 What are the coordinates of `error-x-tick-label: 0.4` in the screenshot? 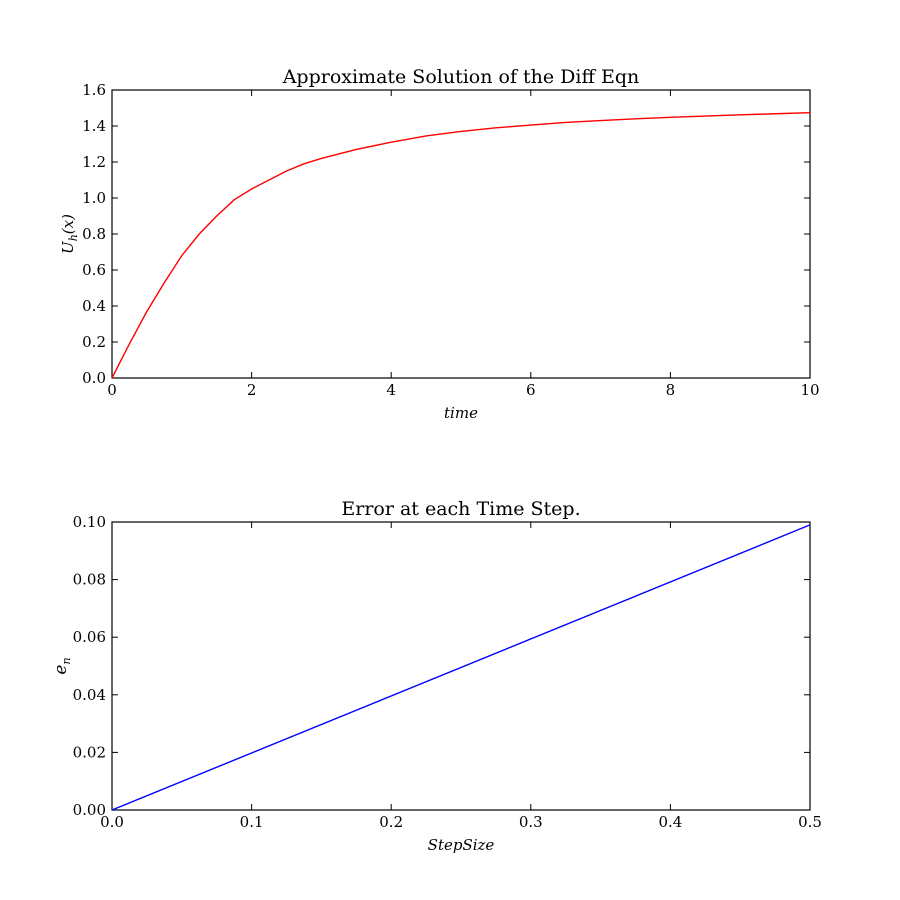 It's located at (670, 822).